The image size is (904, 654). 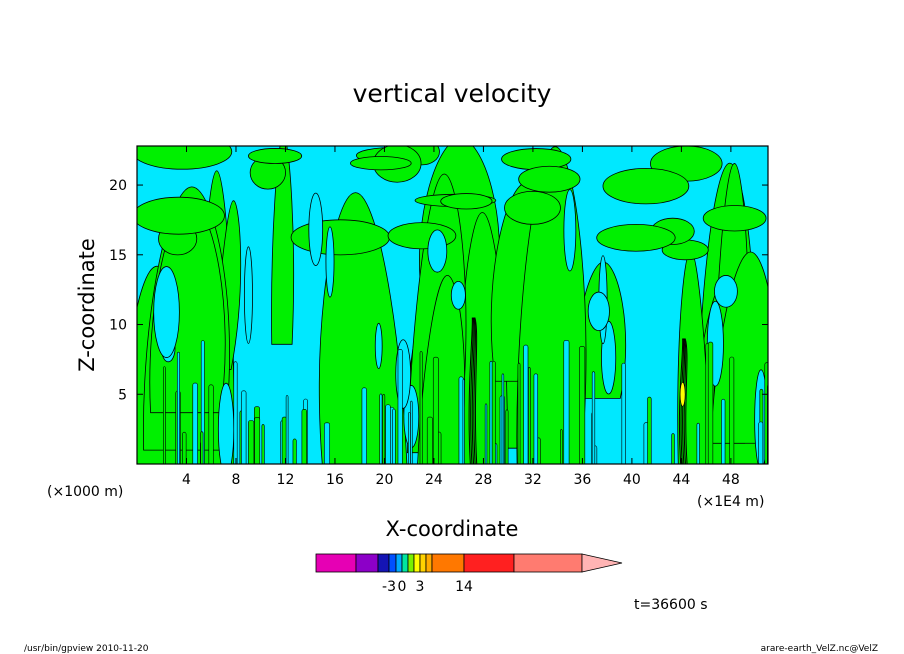 What do you see at coordinates (819, 649) in the screenshot?
I see `footer-right: arare-earth_VelZ.nc@VelZ` at bounding box center [819, 649].